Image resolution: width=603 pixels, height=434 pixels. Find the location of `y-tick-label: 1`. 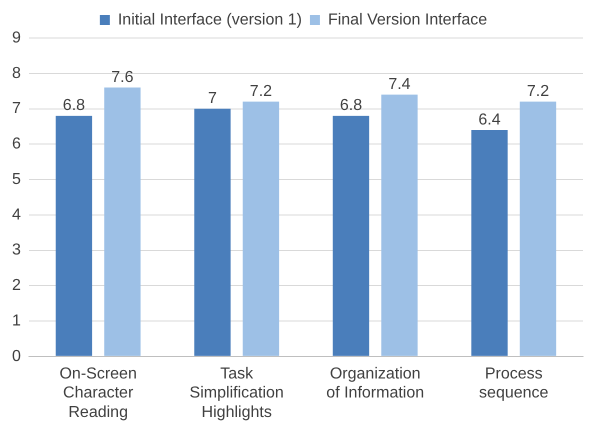

y-tick-label: 1 is located at coordinates (16, 321).